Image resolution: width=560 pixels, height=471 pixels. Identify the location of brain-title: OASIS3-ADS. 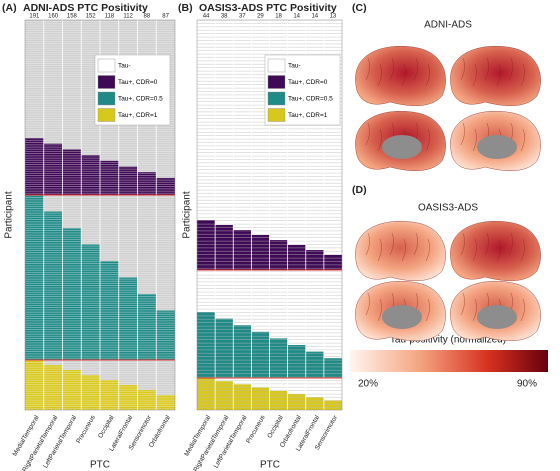
(448, 208).